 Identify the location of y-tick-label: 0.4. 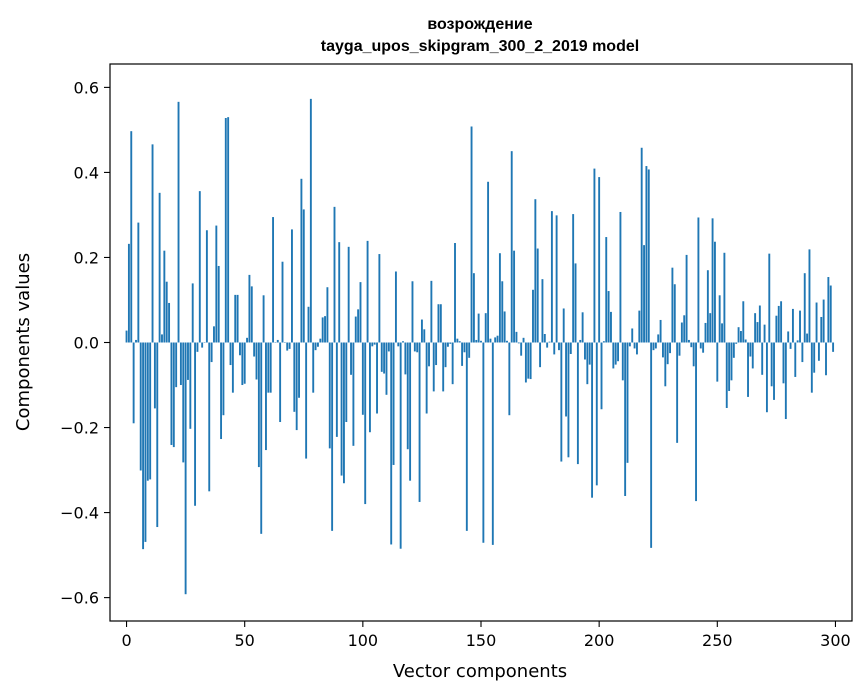
(86, 172).